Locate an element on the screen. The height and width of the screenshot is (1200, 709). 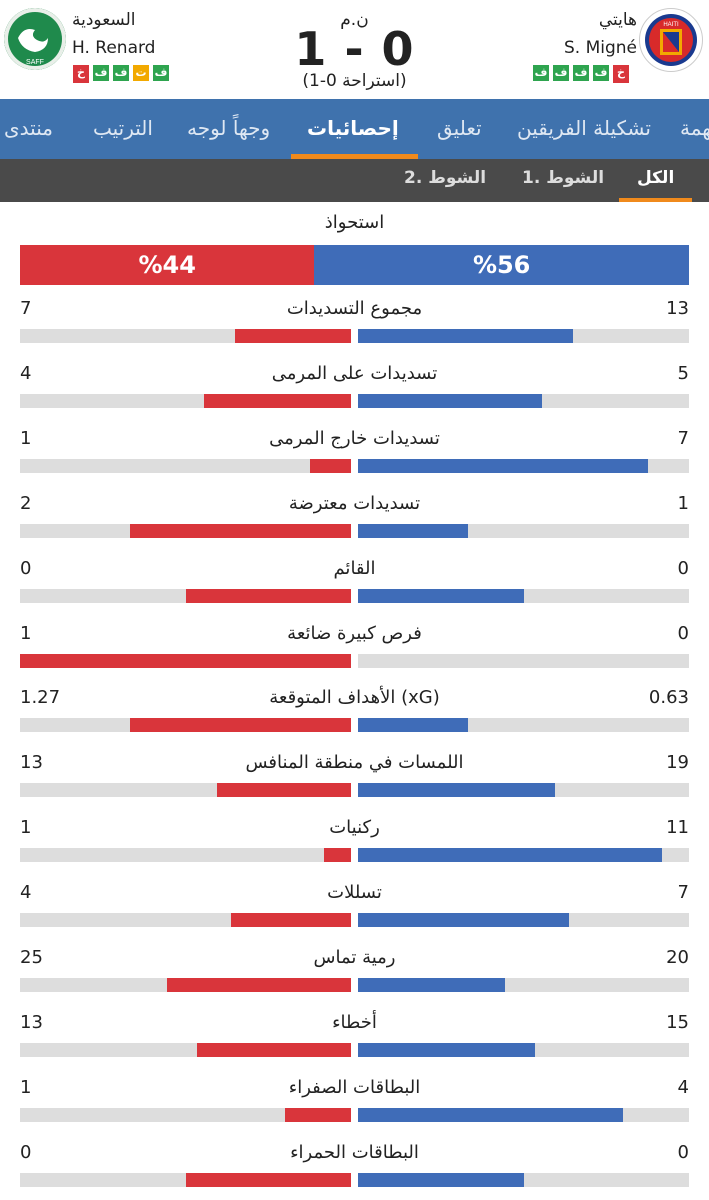
stat-row: 1 فرص كبيرة ضائعة 0 is located at coordinates (354, 648).